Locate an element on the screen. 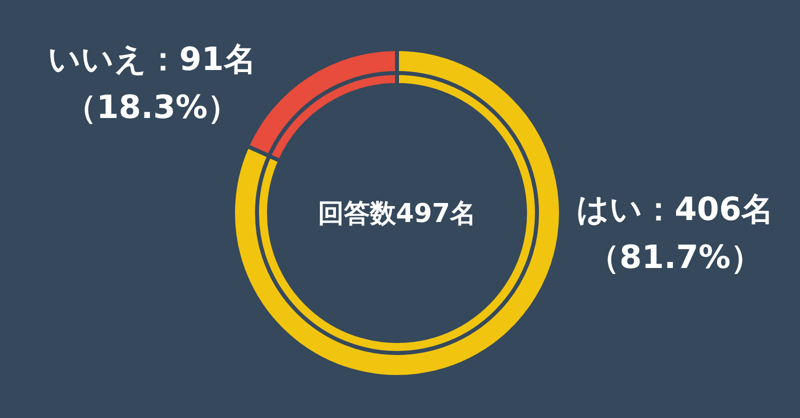  text: （81.7%） is located at coordinates (675, 257).